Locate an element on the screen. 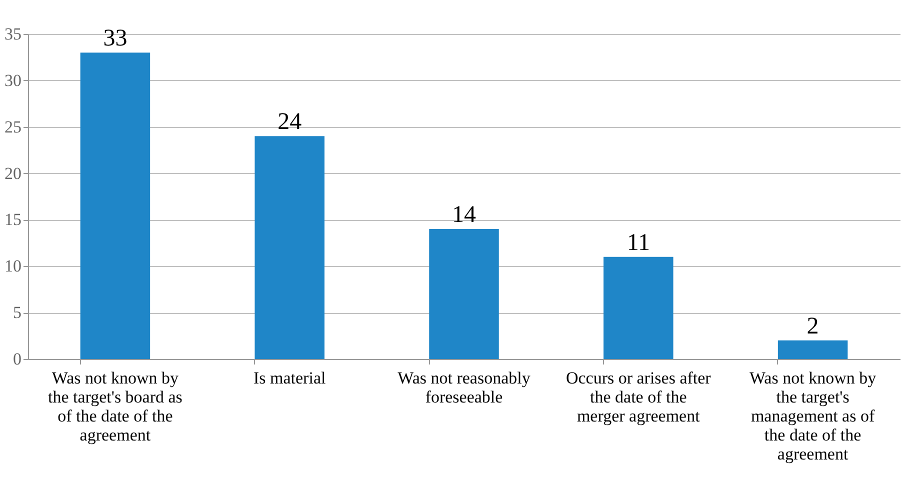  data-label: 11 is located at coordinates (638, 243).